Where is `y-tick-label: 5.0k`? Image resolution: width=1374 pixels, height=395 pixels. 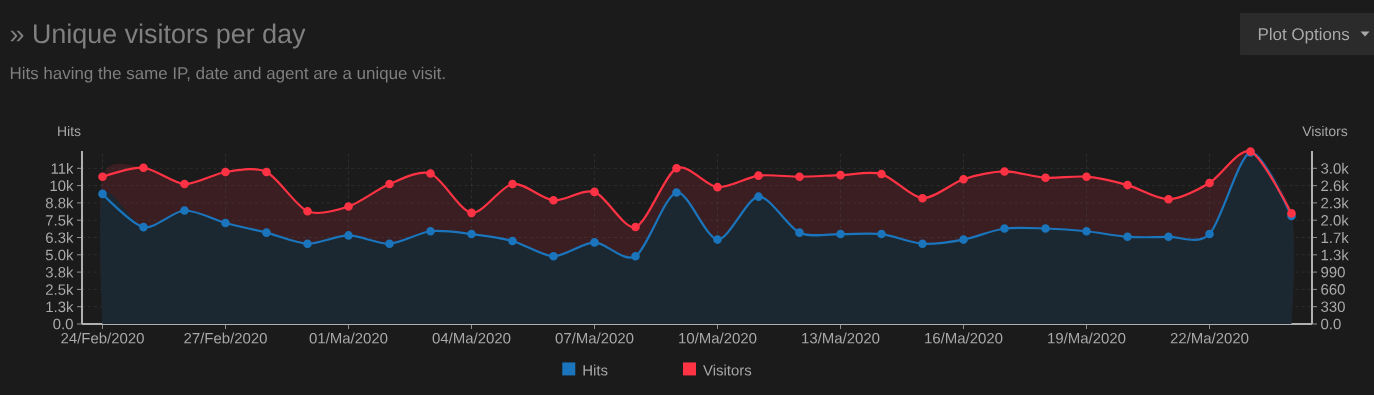
y-tick-label: 5.0k is located at coordinates (59, 255).